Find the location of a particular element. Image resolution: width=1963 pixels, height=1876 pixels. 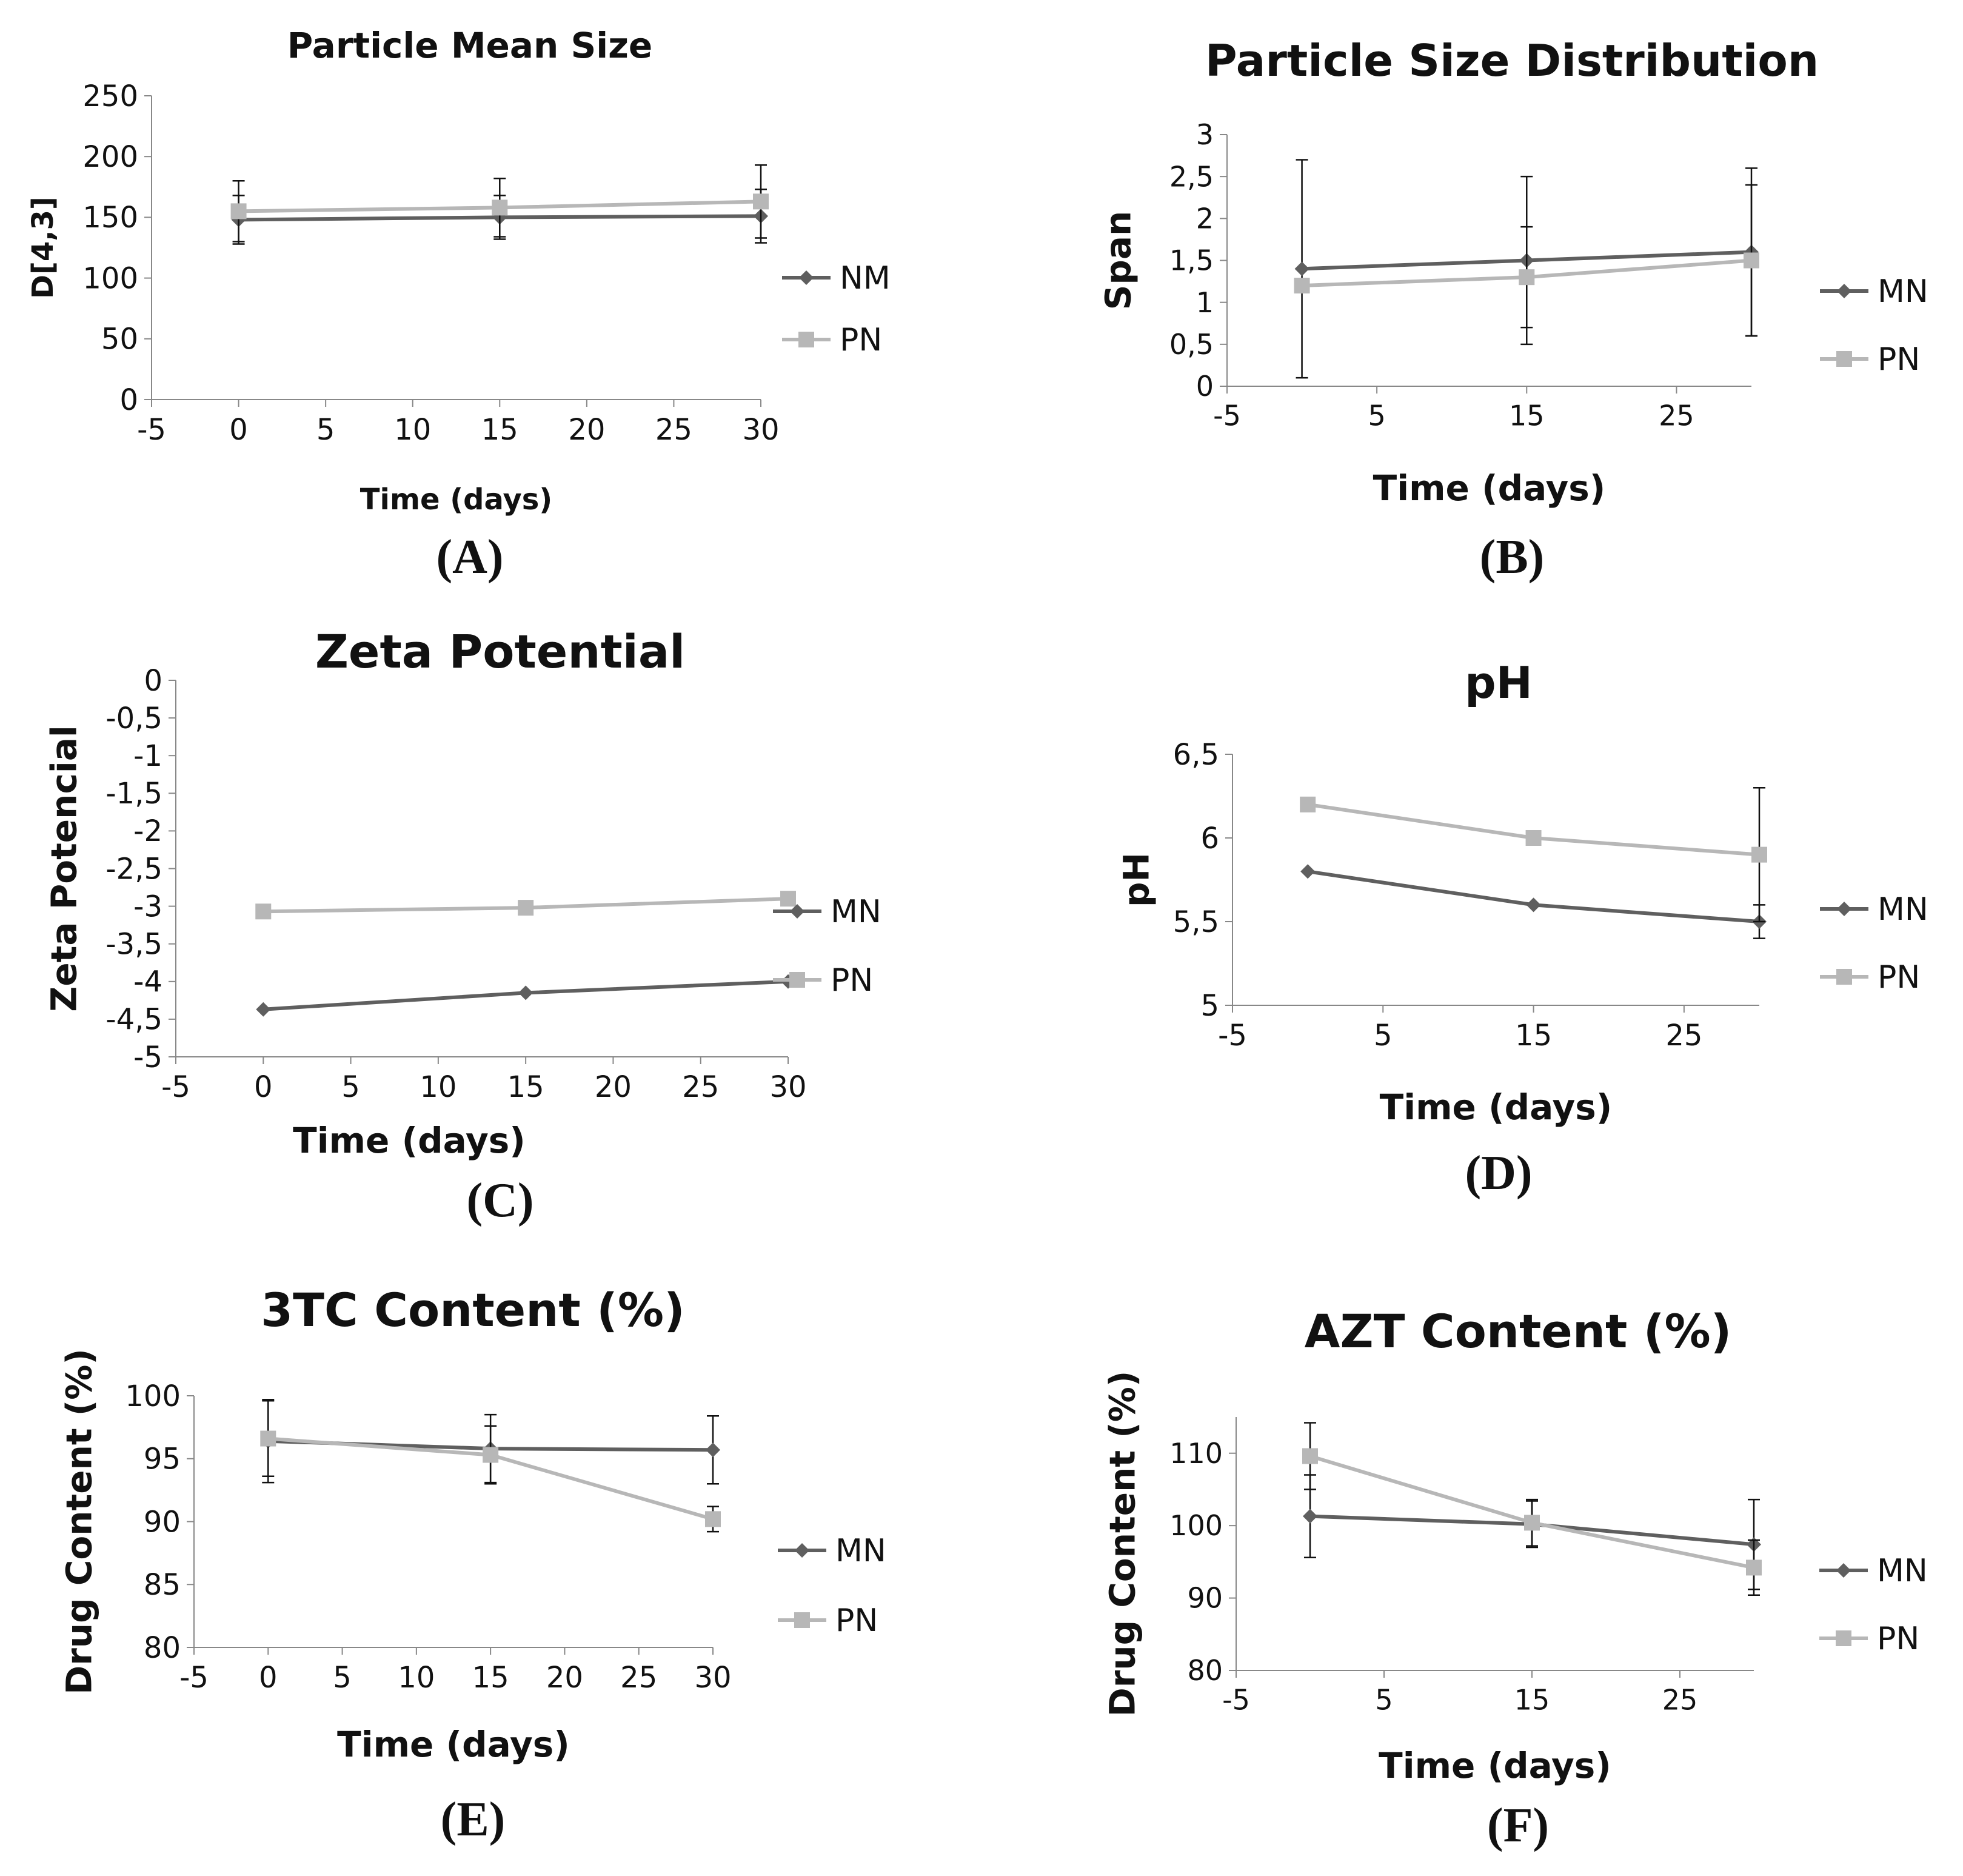

y-tick-label: 200 is located at coordinates (110, 157).